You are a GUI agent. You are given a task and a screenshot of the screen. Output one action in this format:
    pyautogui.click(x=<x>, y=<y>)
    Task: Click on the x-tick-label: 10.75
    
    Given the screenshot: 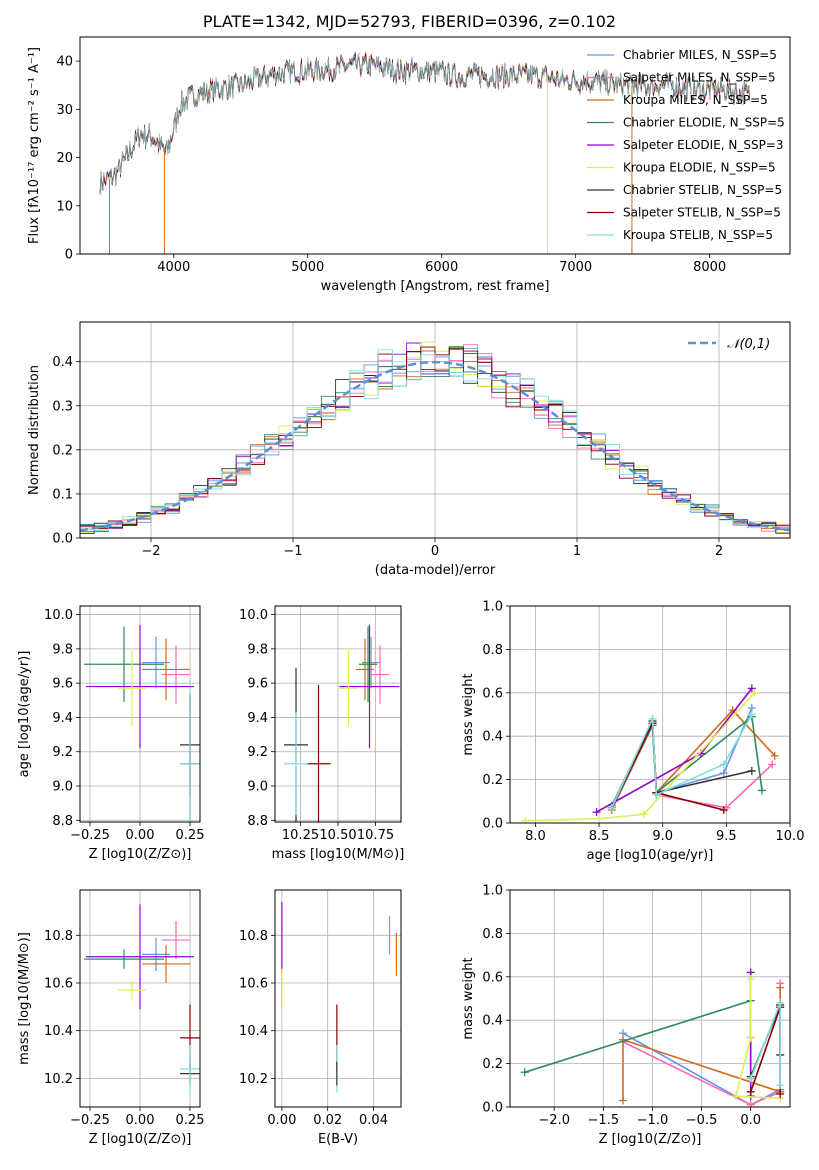 What is the action you would take?
    pyautogui.click(x=375, y=835)
    